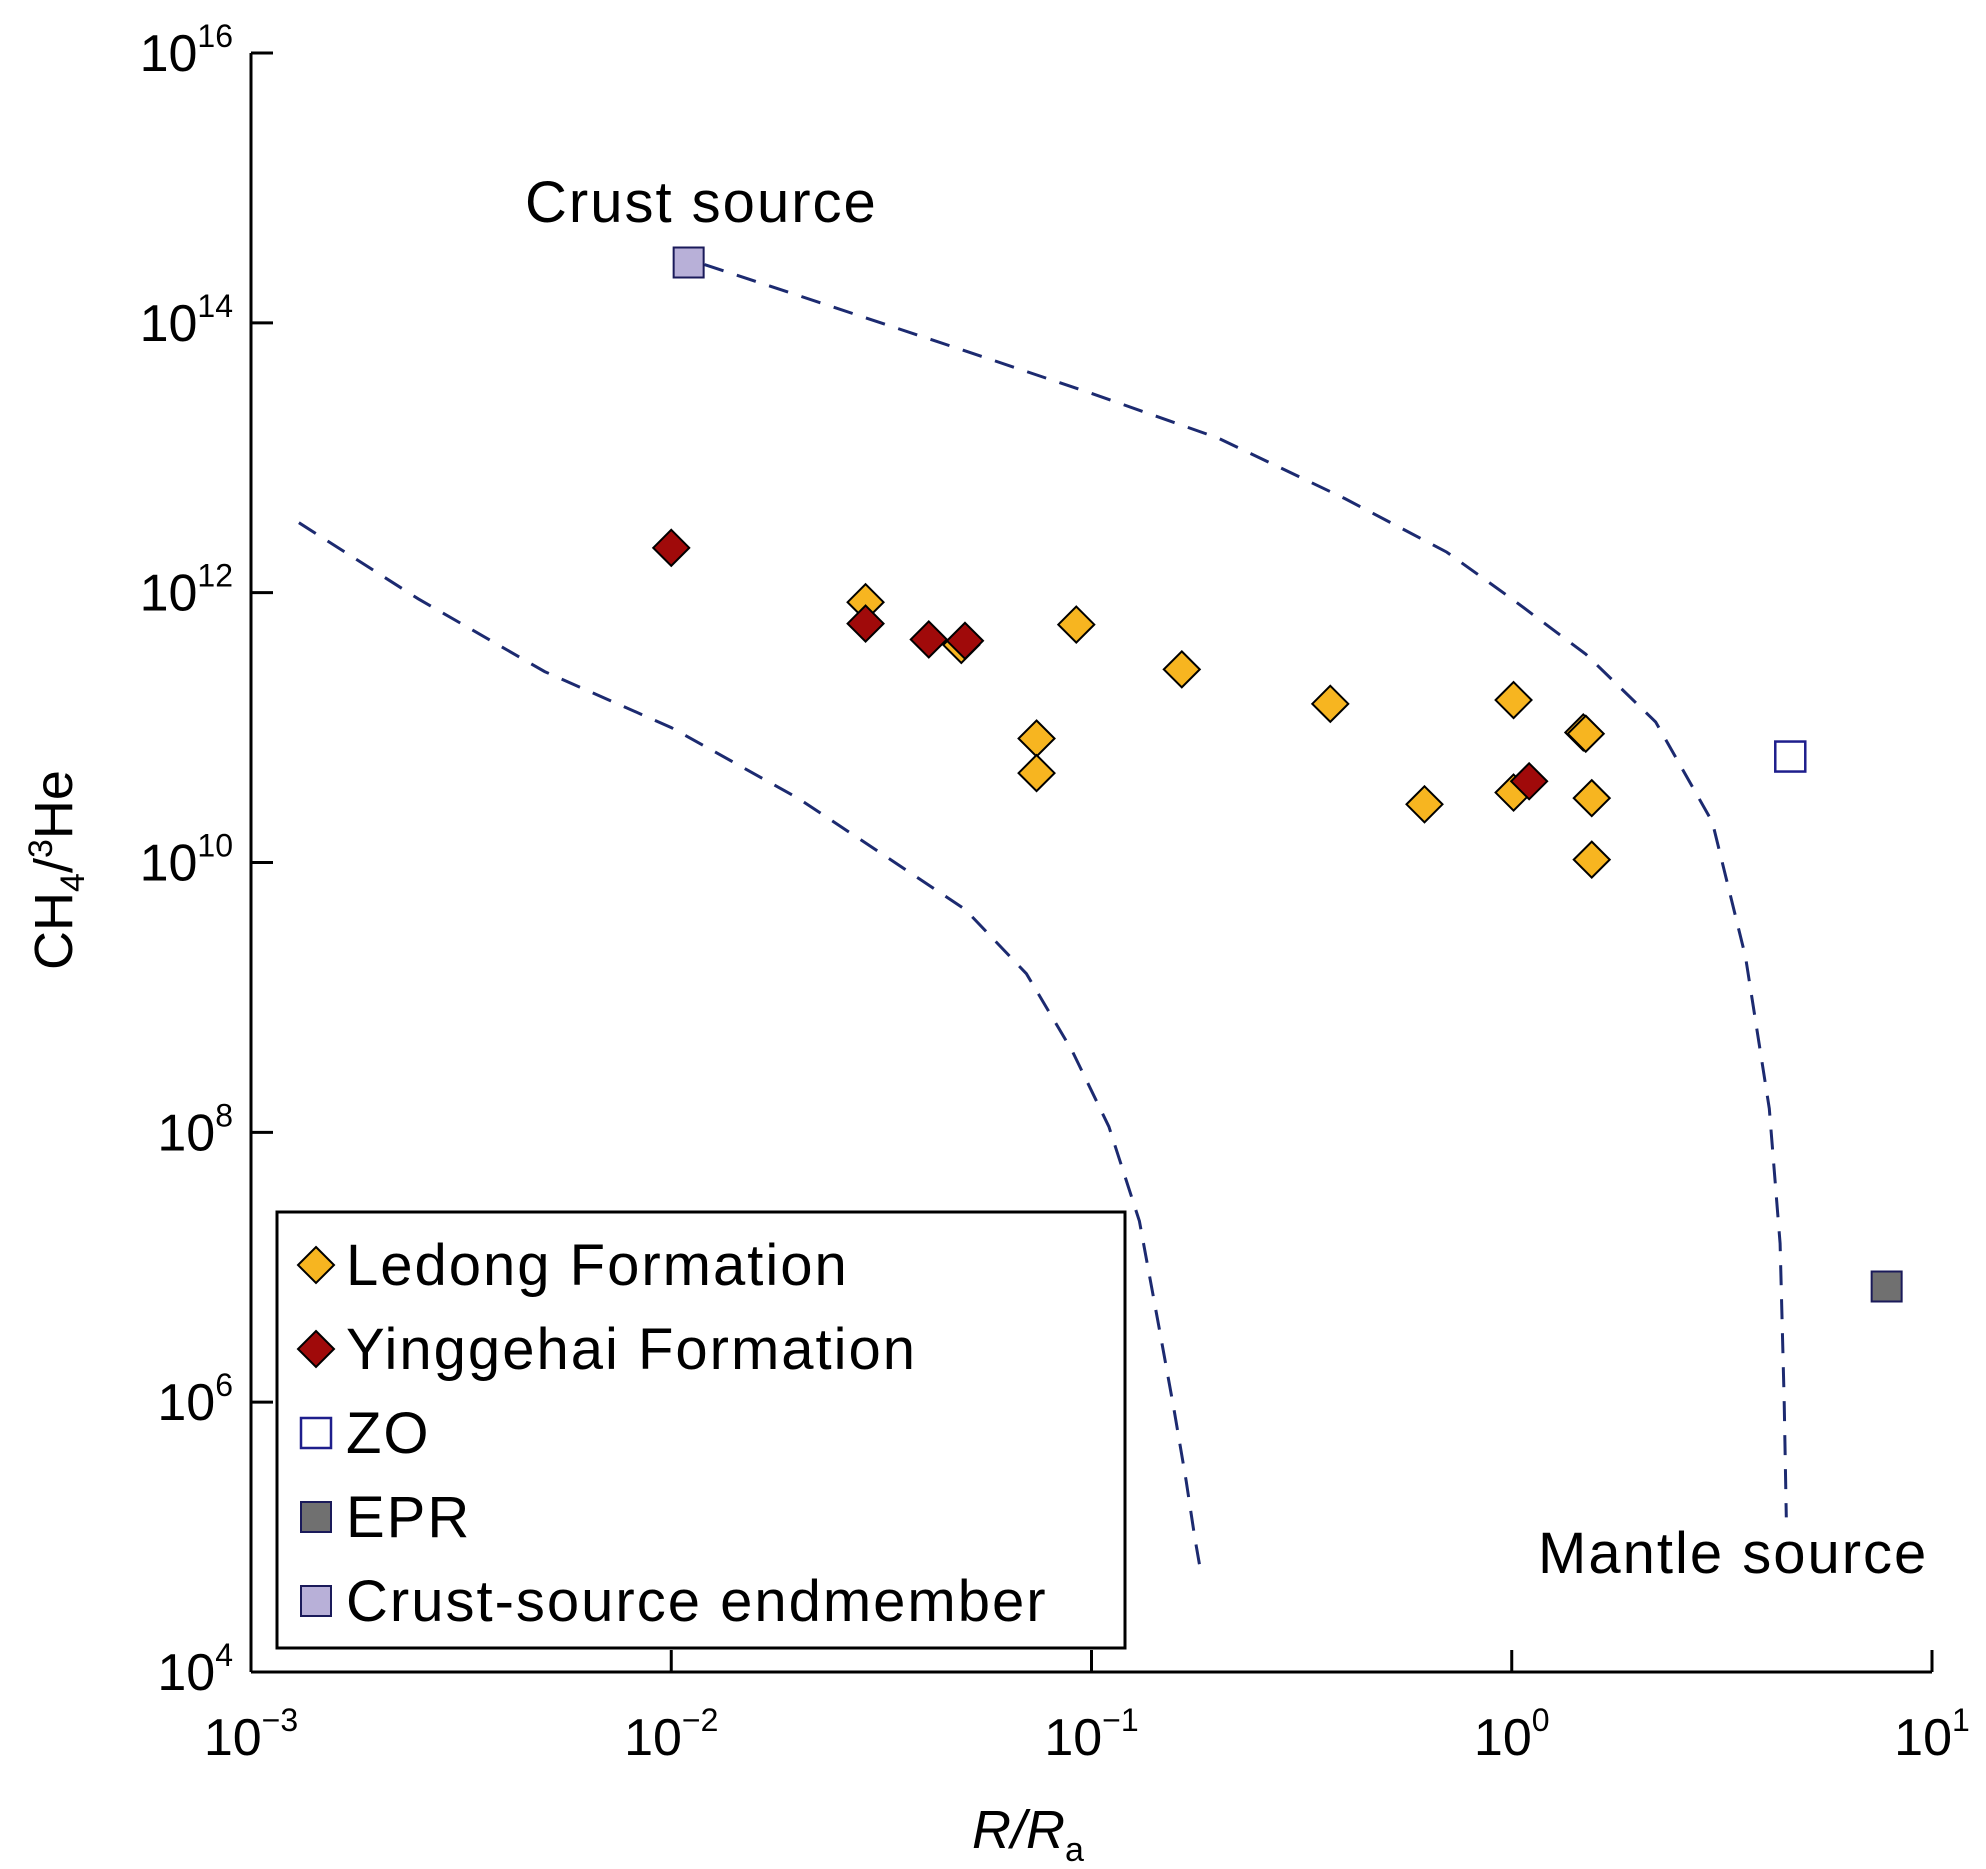 Image resolution: width=1986 pixels, height=1869 pixels. What do you see at coordinates (1018, 1830) in the screenshot?
I see `x-axis-title-main: R/R` at bounding box center [1018, 1830].